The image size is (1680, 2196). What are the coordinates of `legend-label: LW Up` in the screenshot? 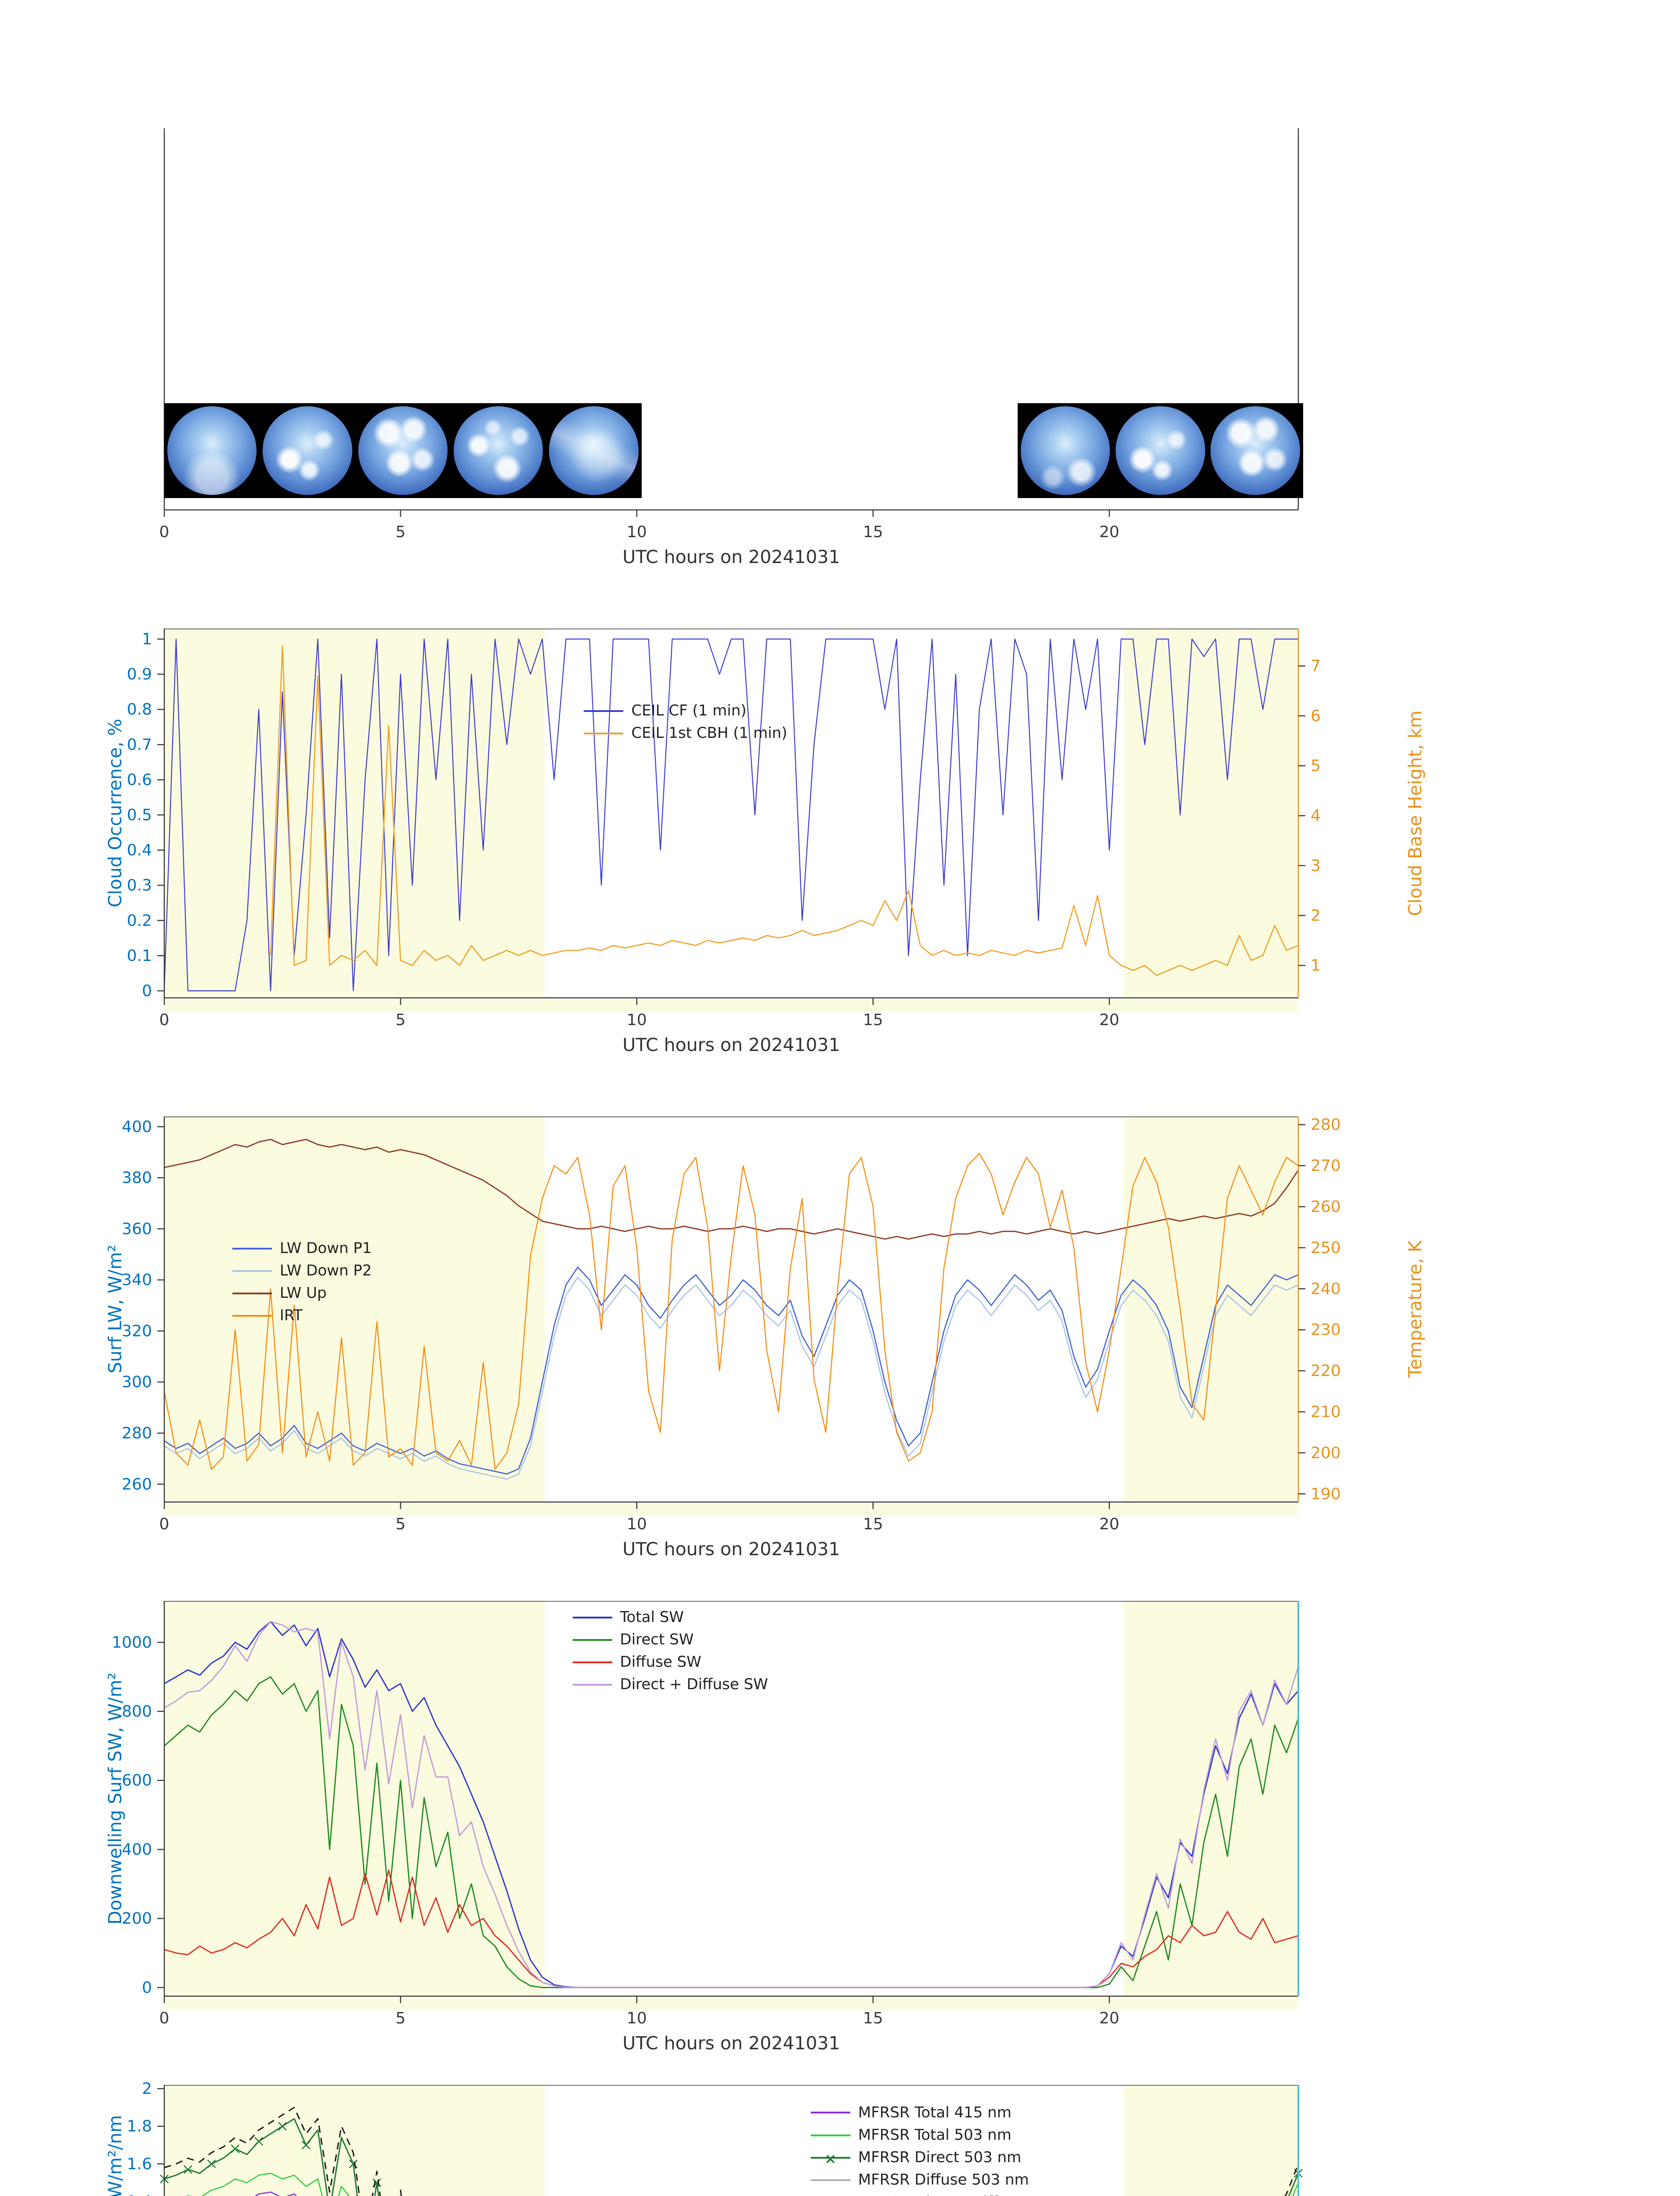 It's located at (303, 1293).